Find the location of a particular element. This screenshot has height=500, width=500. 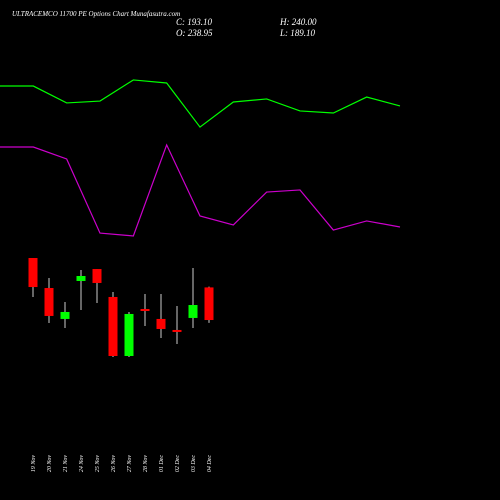

x-tick-label: 01 Dec is located at coordinates (162, 463).